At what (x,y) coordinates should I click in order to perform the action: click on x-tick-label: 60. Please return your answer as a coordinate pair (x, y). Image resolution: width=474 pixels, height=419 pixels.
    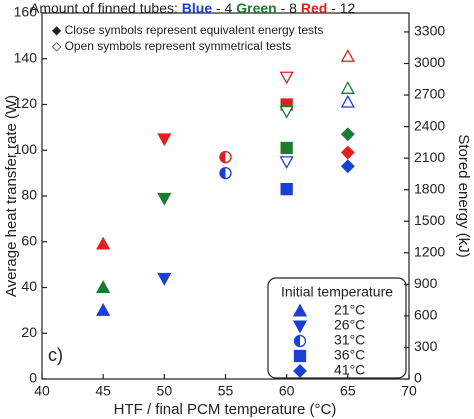
    Looking at the image, I should click on (287, 391).